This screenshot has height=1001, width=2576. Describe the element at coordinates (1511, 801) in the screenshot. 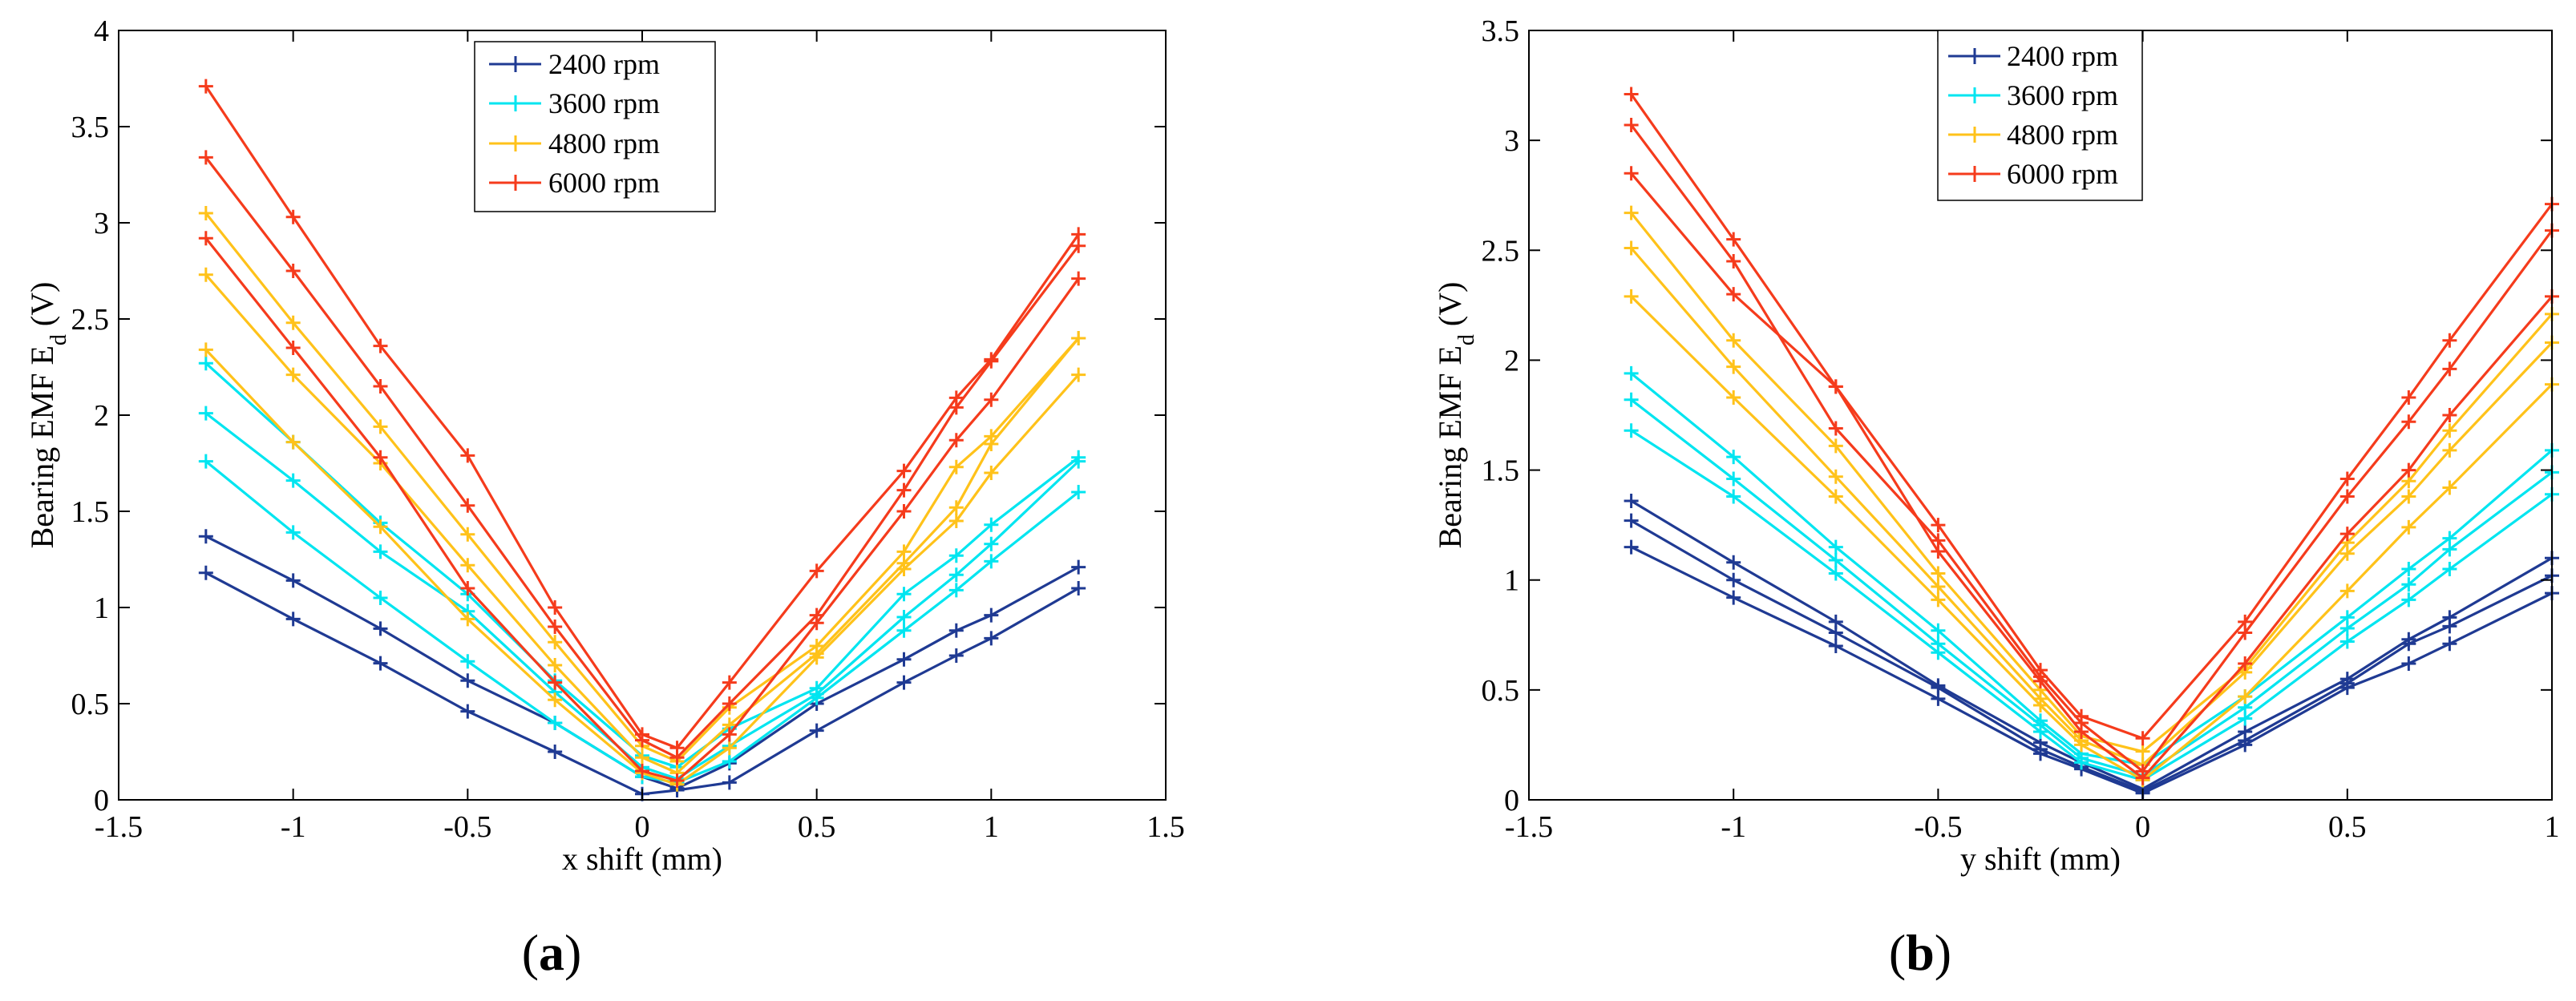

I see `chart-b-y-tick-label-0: 0` at that location.